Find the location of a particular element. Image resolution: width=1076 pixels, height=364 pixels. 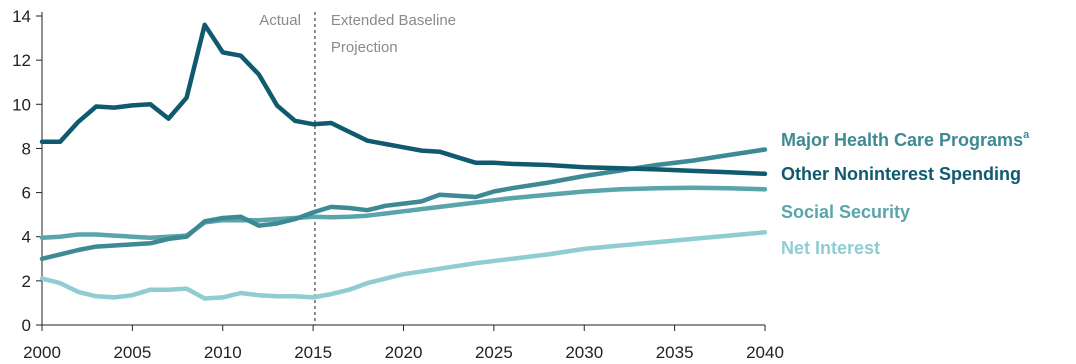

y-tick-label: 6 is located at coordinates (26, 193).